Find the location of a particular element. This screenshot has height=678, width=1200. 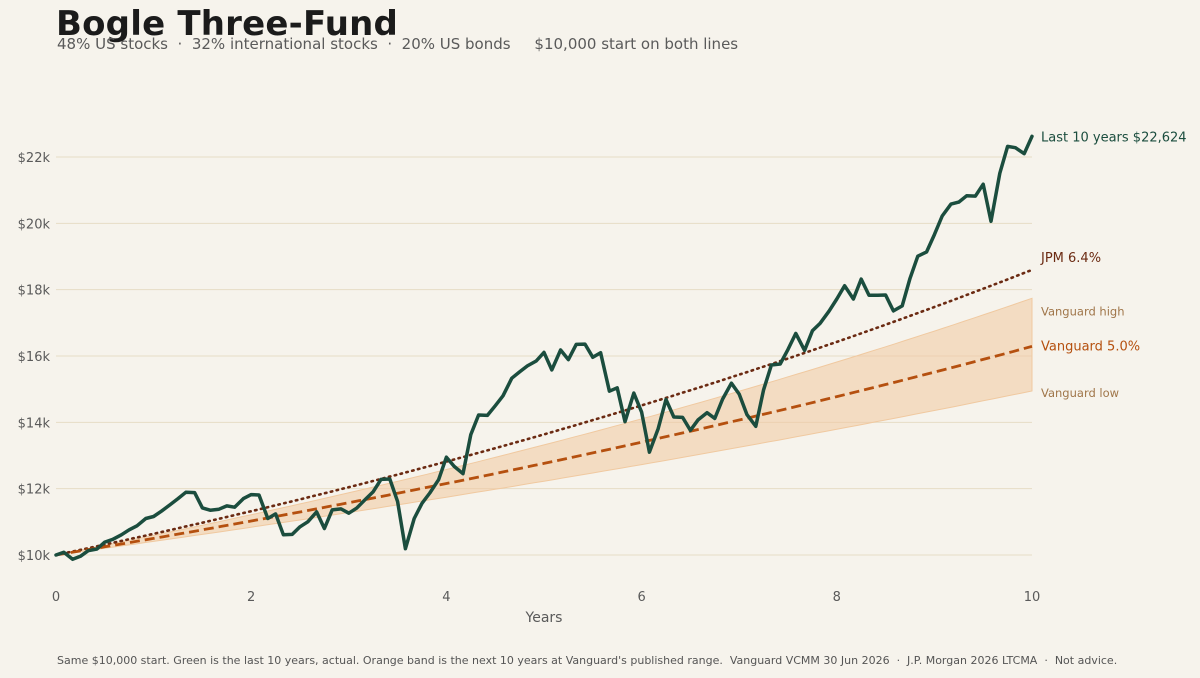

x-tick-label: 2 is located at coordinates (251, 597).